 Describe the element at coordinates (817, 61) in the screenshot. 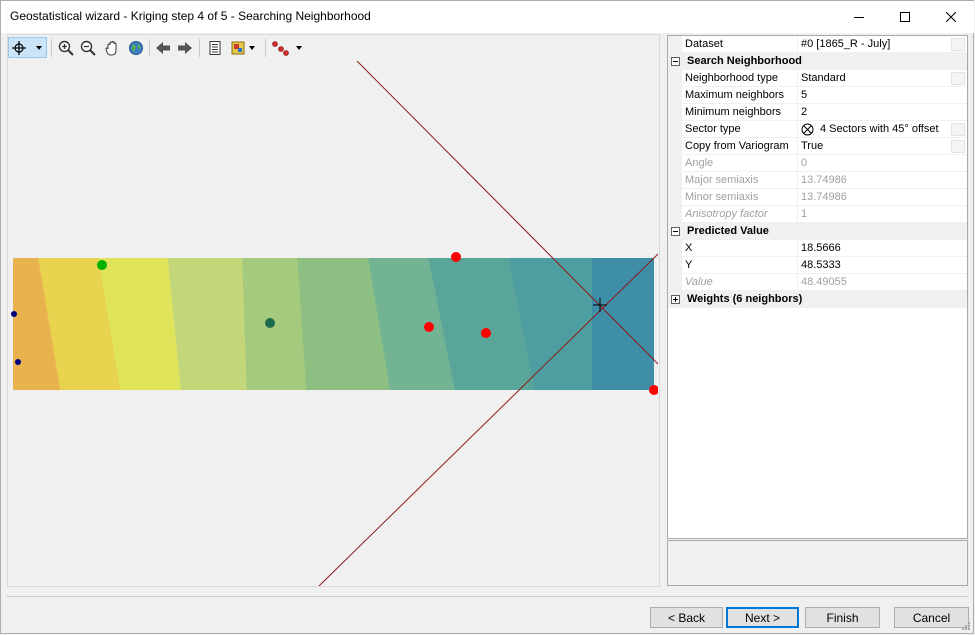

I see `category-search-neighborhood: Search Neighborhood` at that location.